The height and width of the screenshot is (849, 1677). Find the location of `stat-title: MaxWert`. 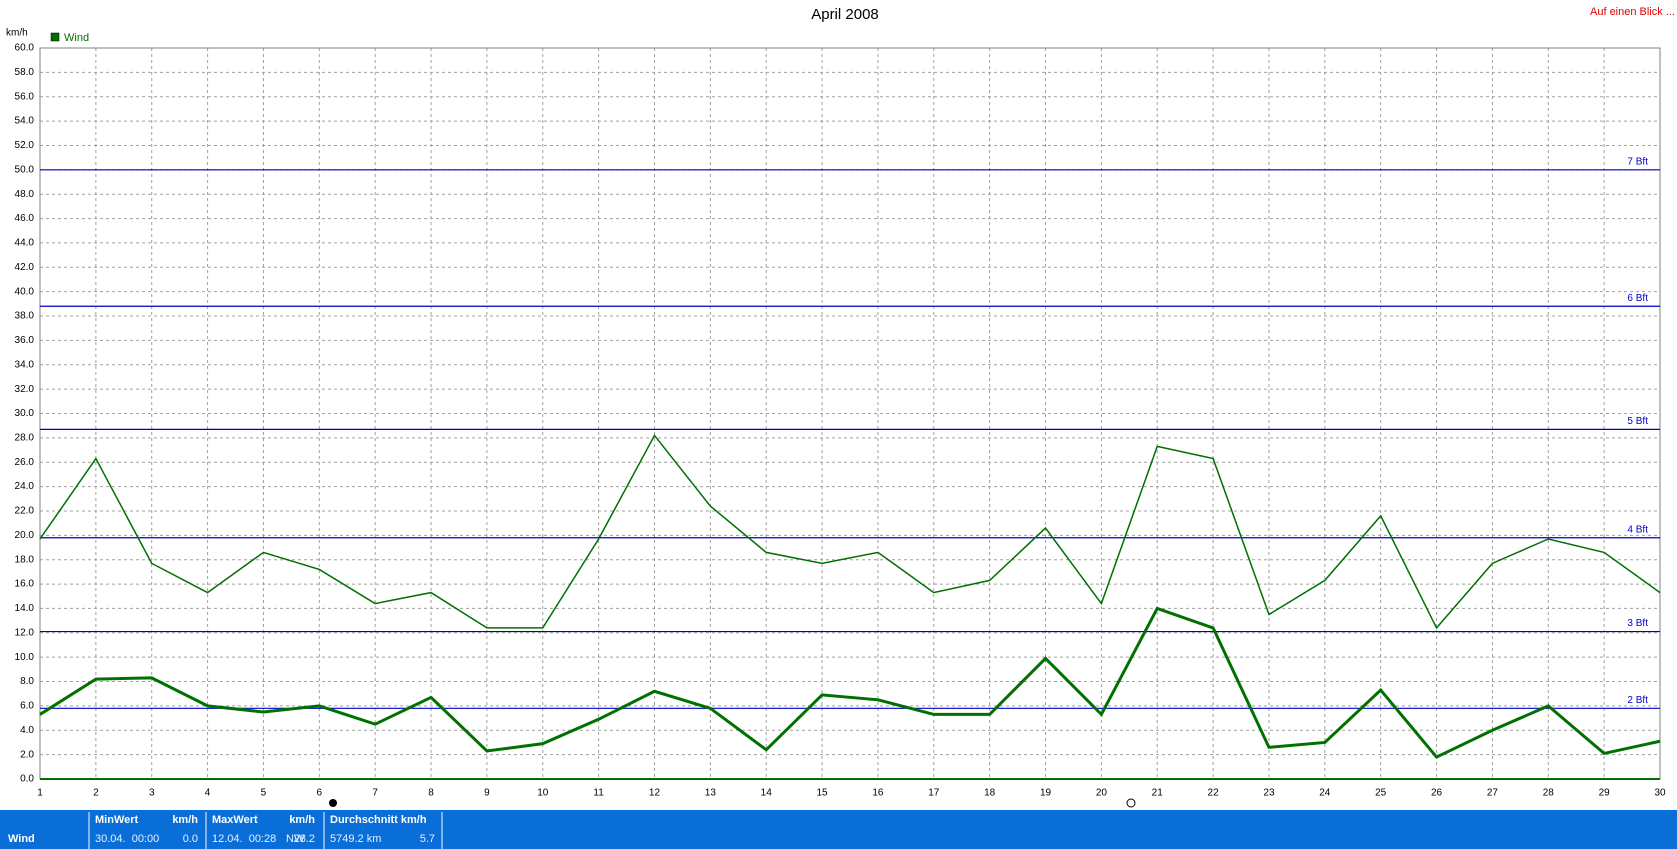

stat-title: MaxWert is located at coordinates (235, 820).